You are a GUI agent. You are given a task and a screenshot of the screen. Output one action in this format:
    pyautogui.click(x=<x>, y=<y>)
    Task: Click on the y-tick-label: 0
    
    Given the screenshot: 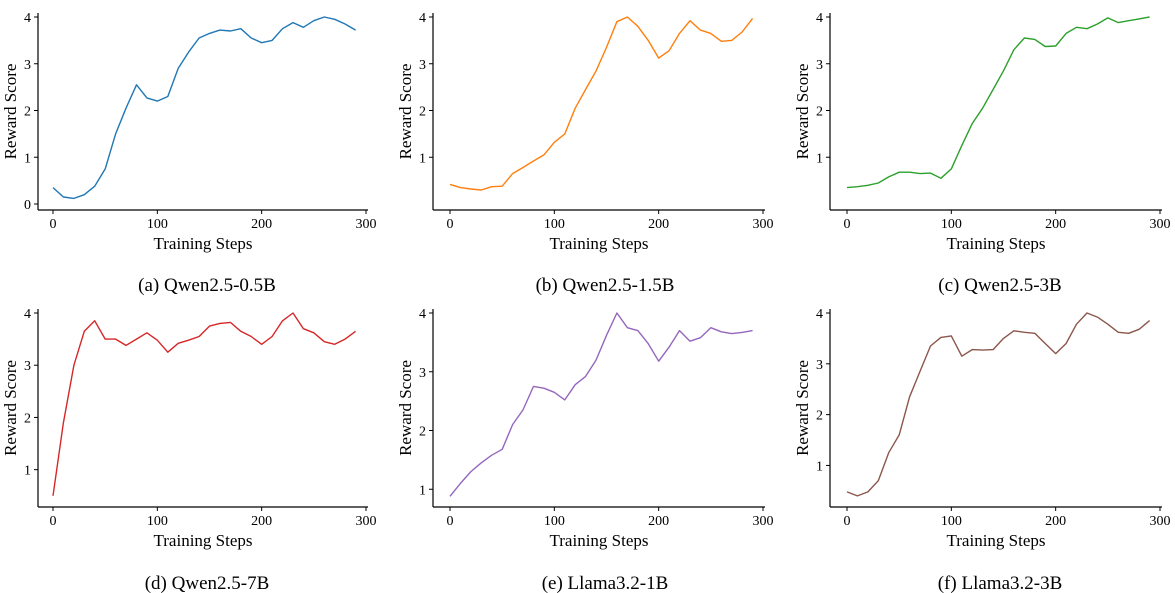 What is the action you would take?
    pyautogui.click(x=27, y=205)
    